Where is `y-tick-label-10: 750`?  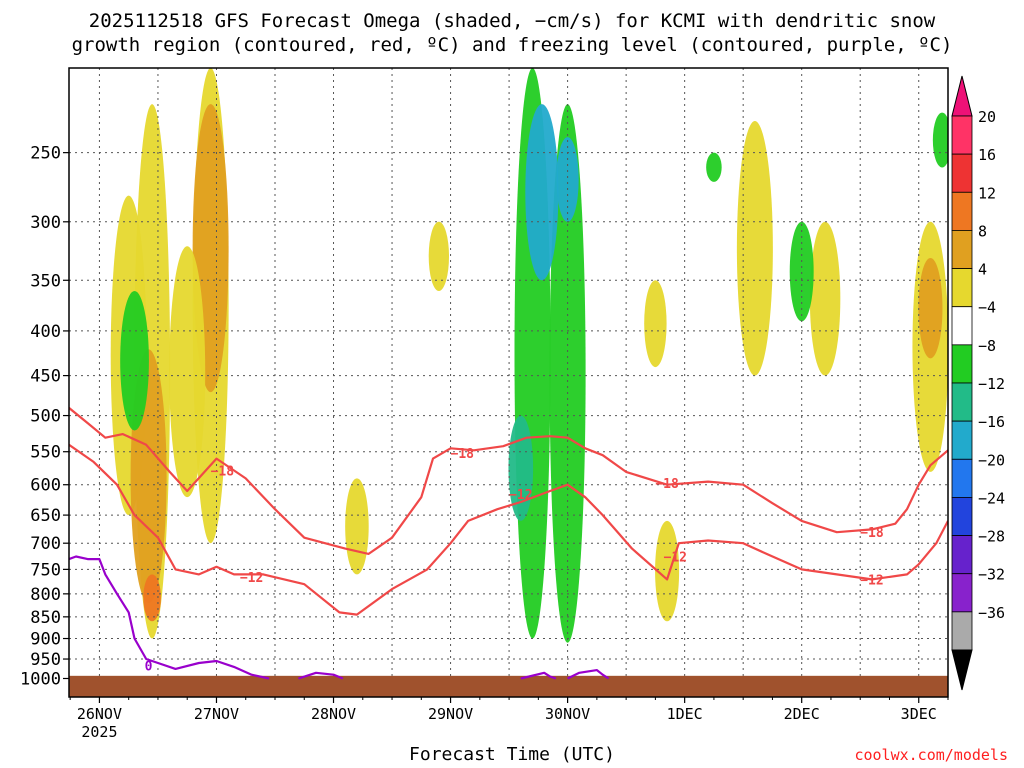 y-tick-label-10: 750 is located at coordinates (45, 570).